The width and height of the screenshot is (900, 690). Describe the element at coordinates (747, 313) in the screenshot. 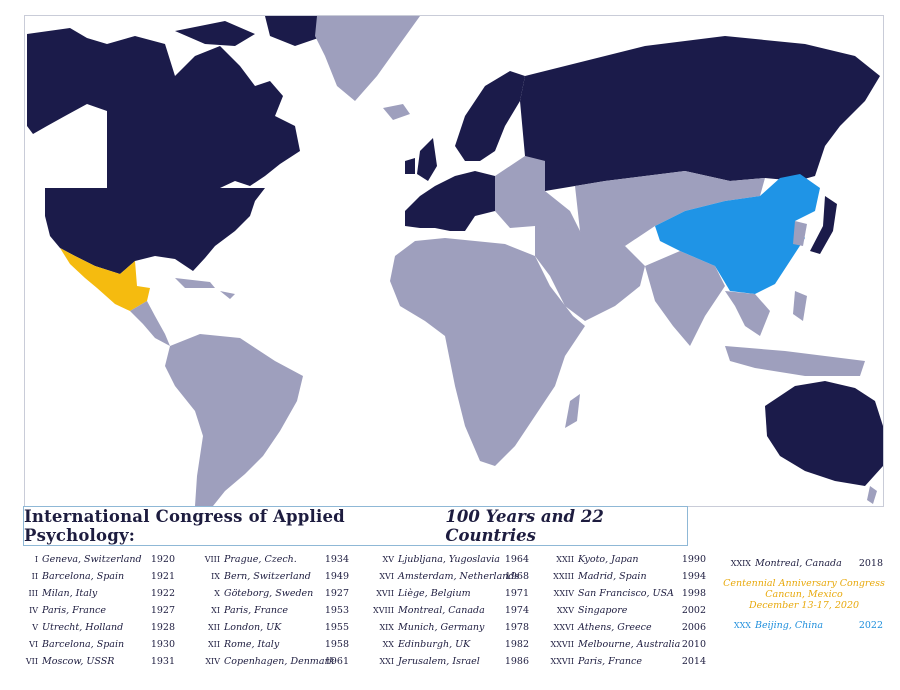

I see `southeast-asia-shape` at that location.